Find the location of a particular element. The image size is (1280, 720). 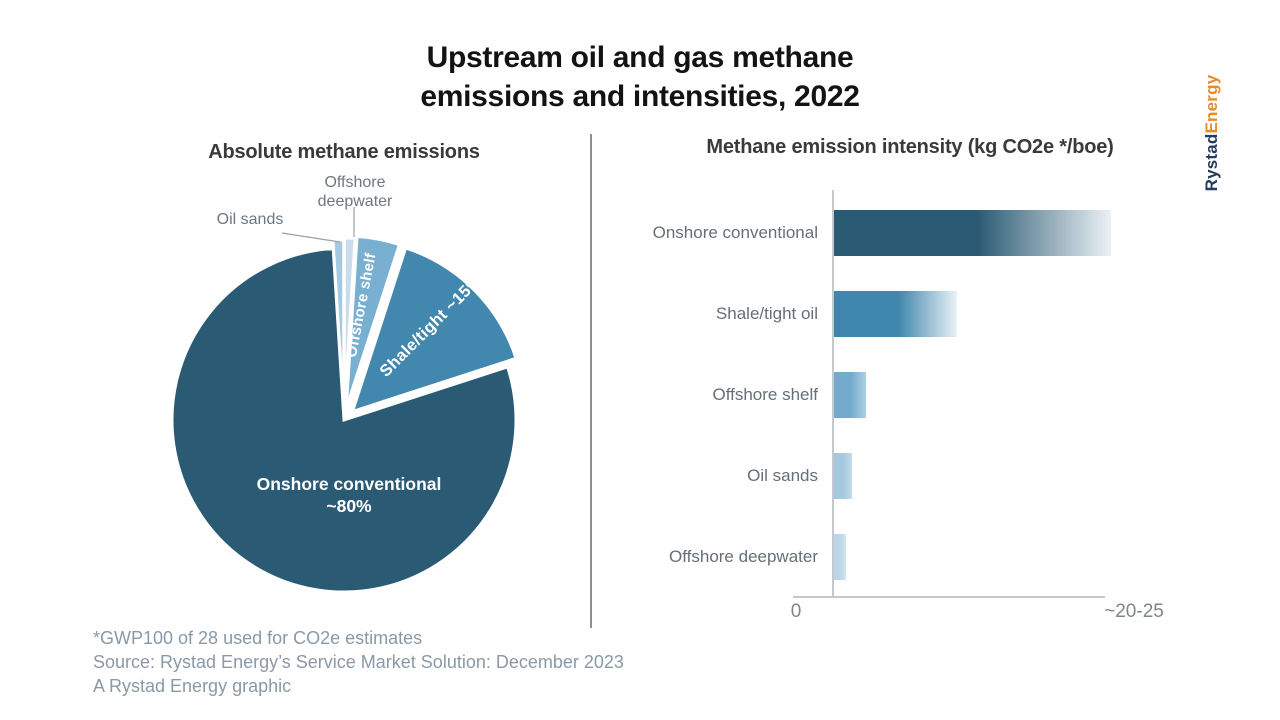

bar-offshore-deepwater is located at coordinates (840, 557).